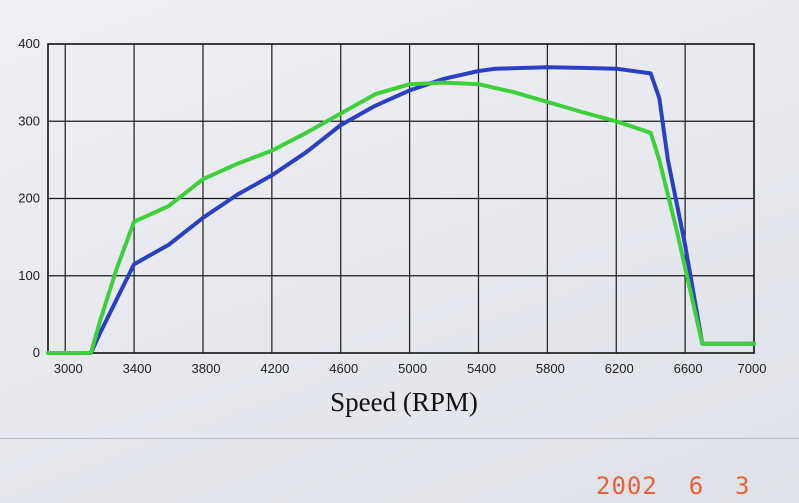  What do you see at coordinates (481, 368) in the screenshot?
I see `x-tick-label-6: 5400` at bounding box center [481, 368].